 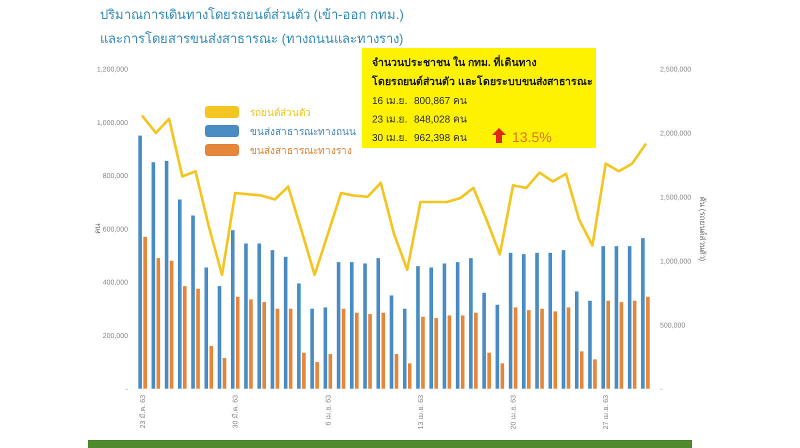 What do you see at coordinates (703, 229) in the screenshot?
I see `y2-axis-title: คัน (รถยนต์ส่วนตัว)` at bounding box center [703, 229].